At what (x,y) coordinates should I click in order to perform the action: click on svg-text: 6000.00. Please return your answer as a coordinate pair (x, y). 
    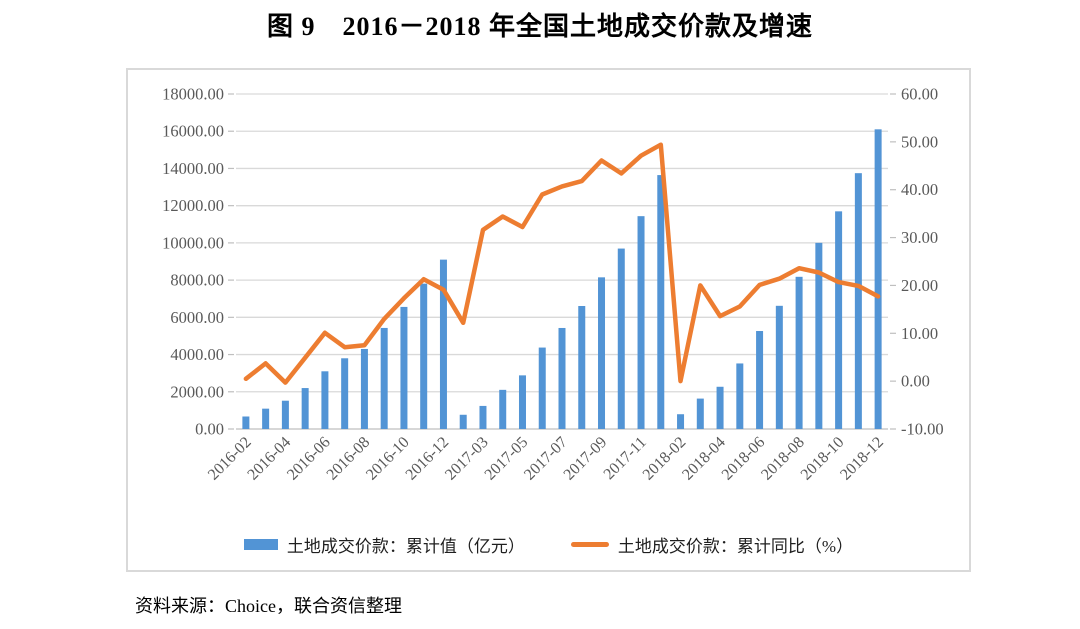
    Looking at the image, I should click on (197, 317).